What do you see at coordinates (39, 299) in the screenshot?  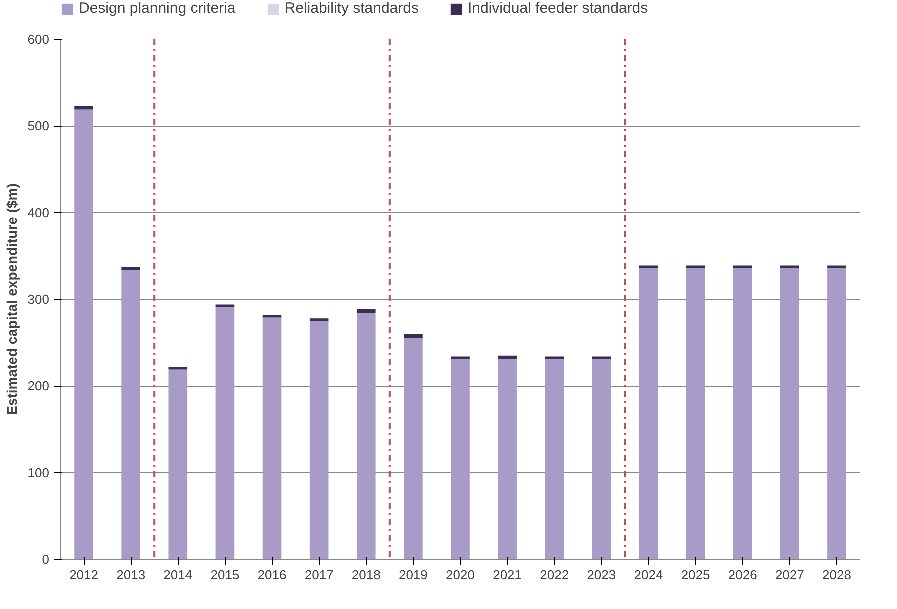 I see `y-tick-label: 300` at bounding box center [39, 299].